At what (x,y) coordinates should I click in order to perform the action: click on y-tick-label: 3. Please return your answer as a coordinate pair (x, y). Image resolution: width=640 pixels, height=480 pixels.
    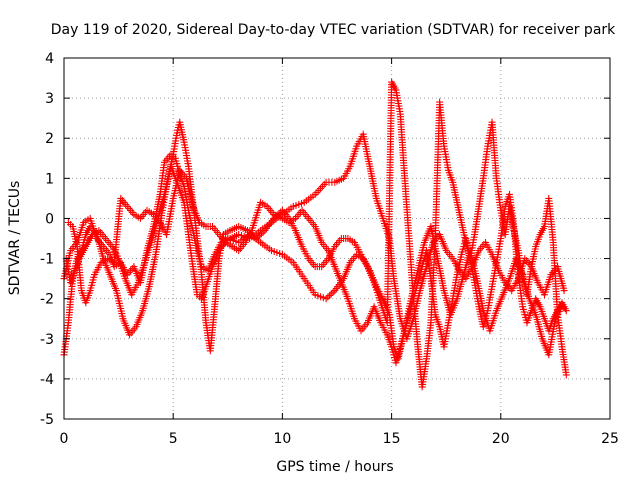
    Looking at the image, I should click on (49, 99).